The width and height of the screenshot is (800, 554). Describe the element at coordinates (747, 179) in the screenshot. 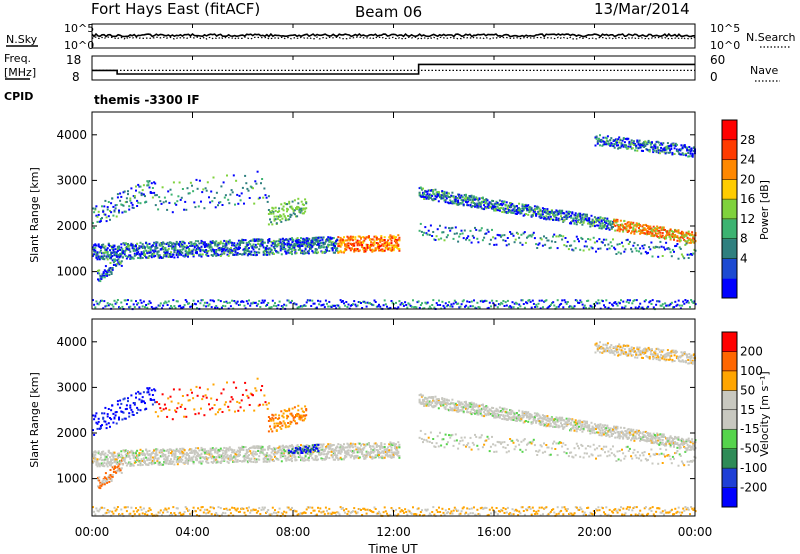

I see `power-colorbar-tick: 20` at that location.